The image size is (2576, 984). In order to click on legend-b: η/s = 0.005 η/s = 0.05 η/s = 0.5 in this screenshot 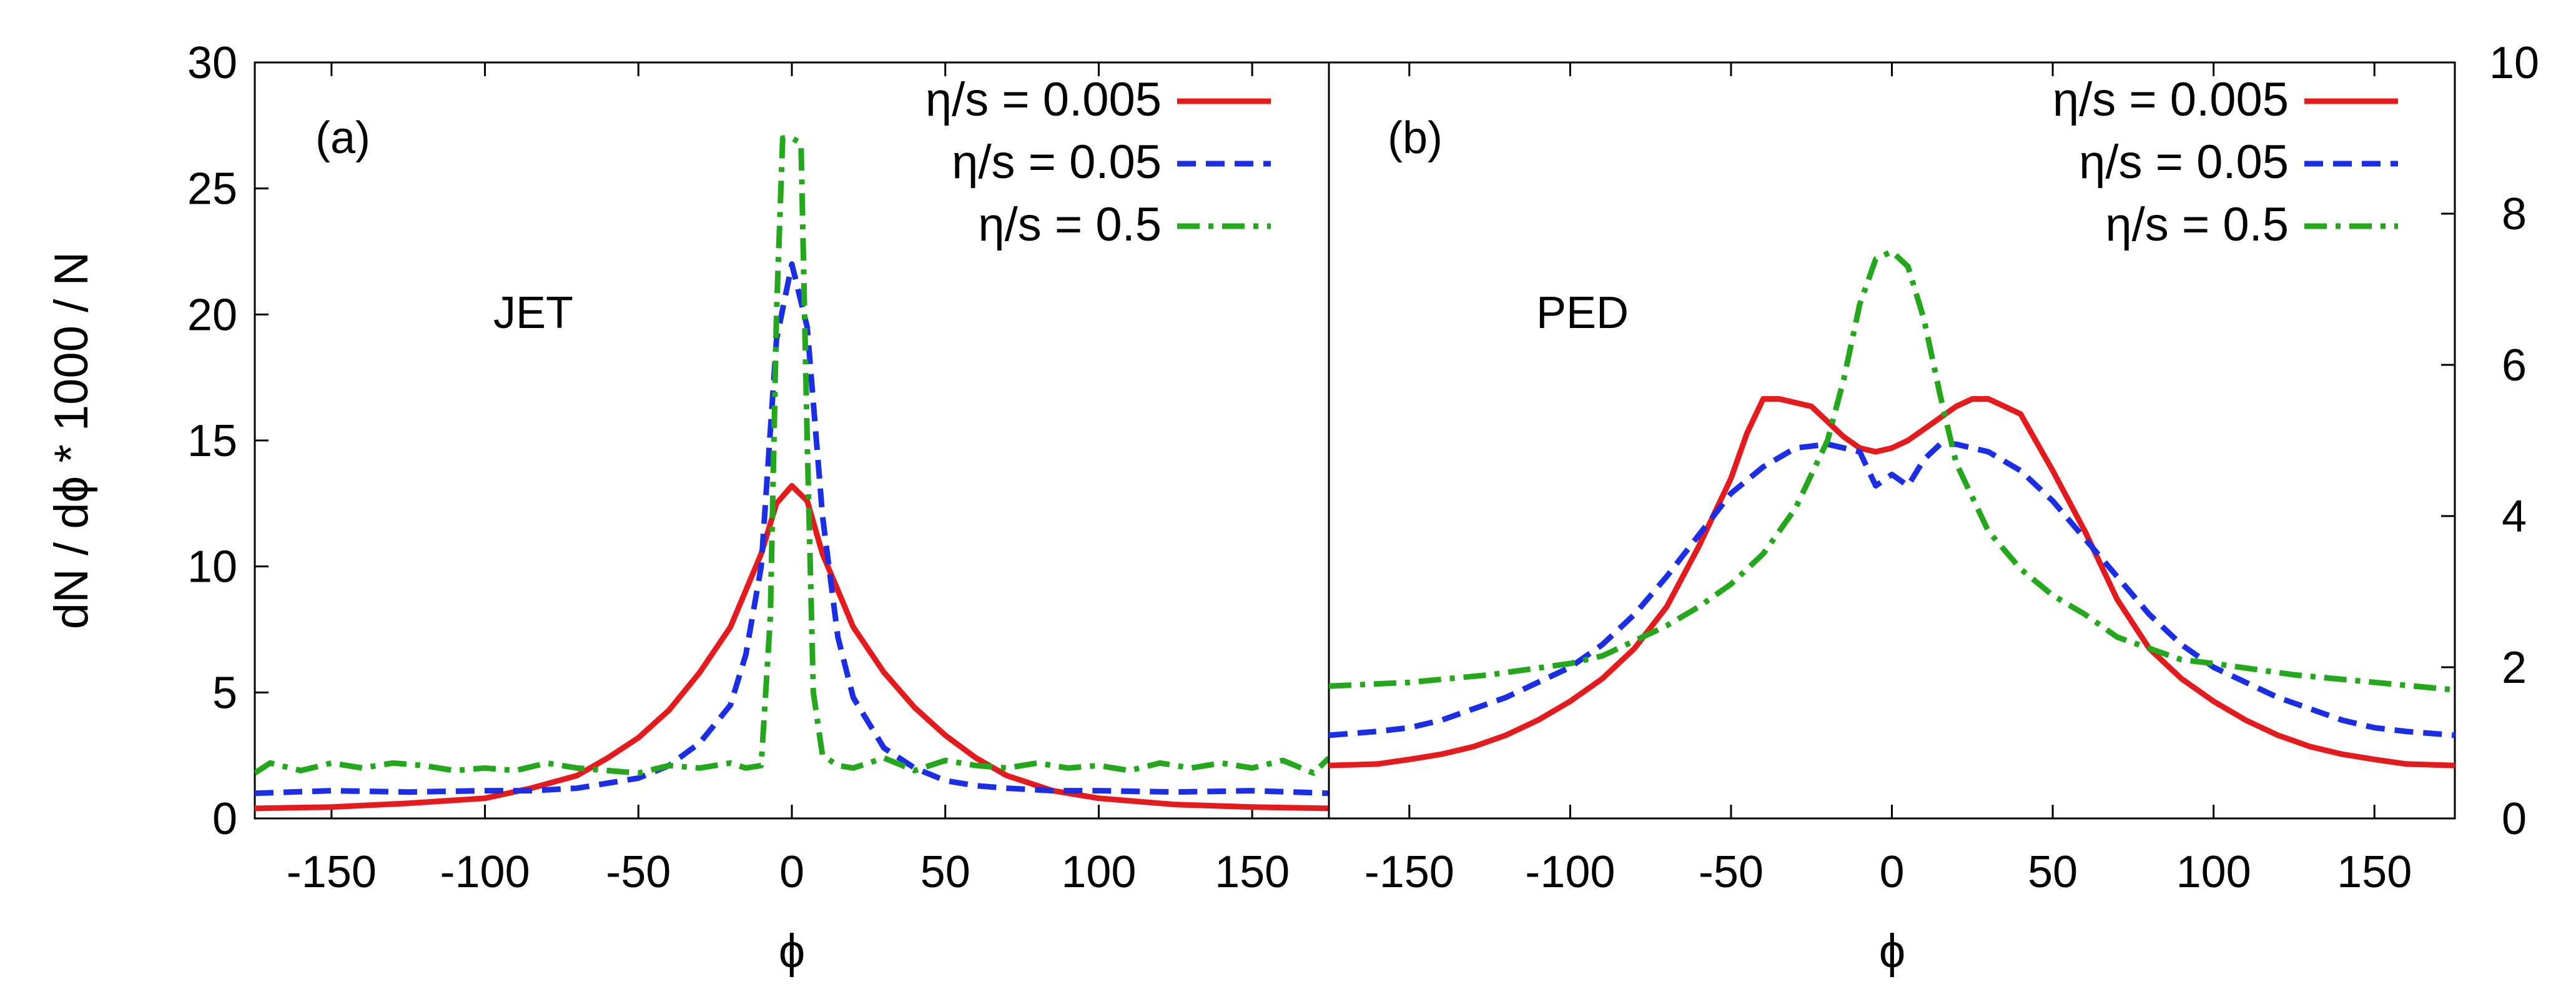, I will do `click(2226, 162)`.